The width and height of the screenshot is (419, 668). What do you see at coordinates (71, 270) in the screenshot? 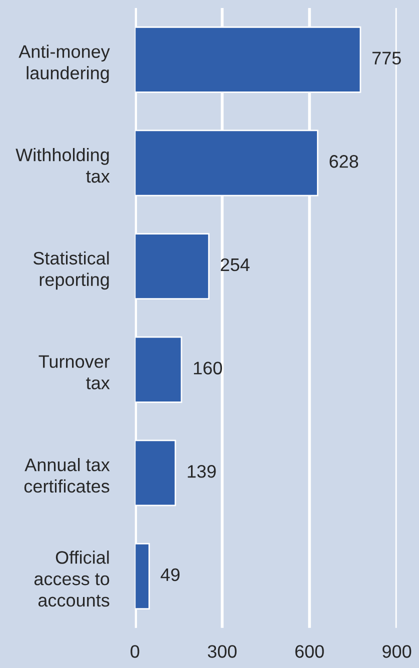
I see `y-tick-label: Statistical reporting` at bounding box center [71, 270].